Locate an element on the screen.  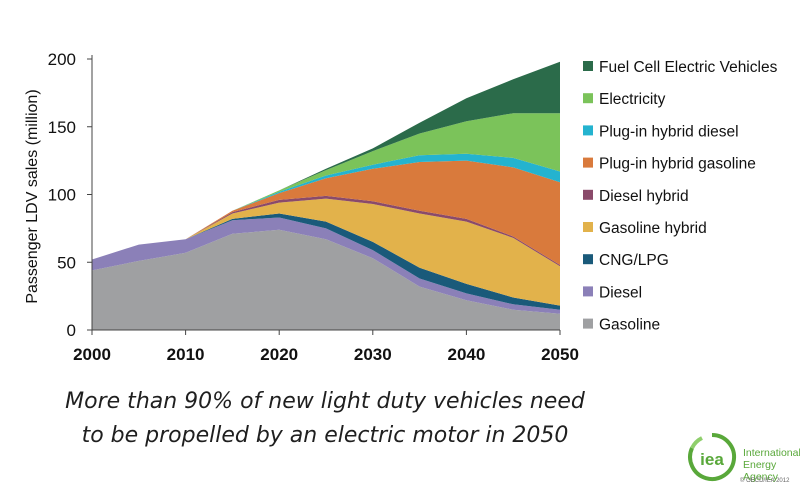
y-tick-label: 100 is located at coordinates (62, 195).